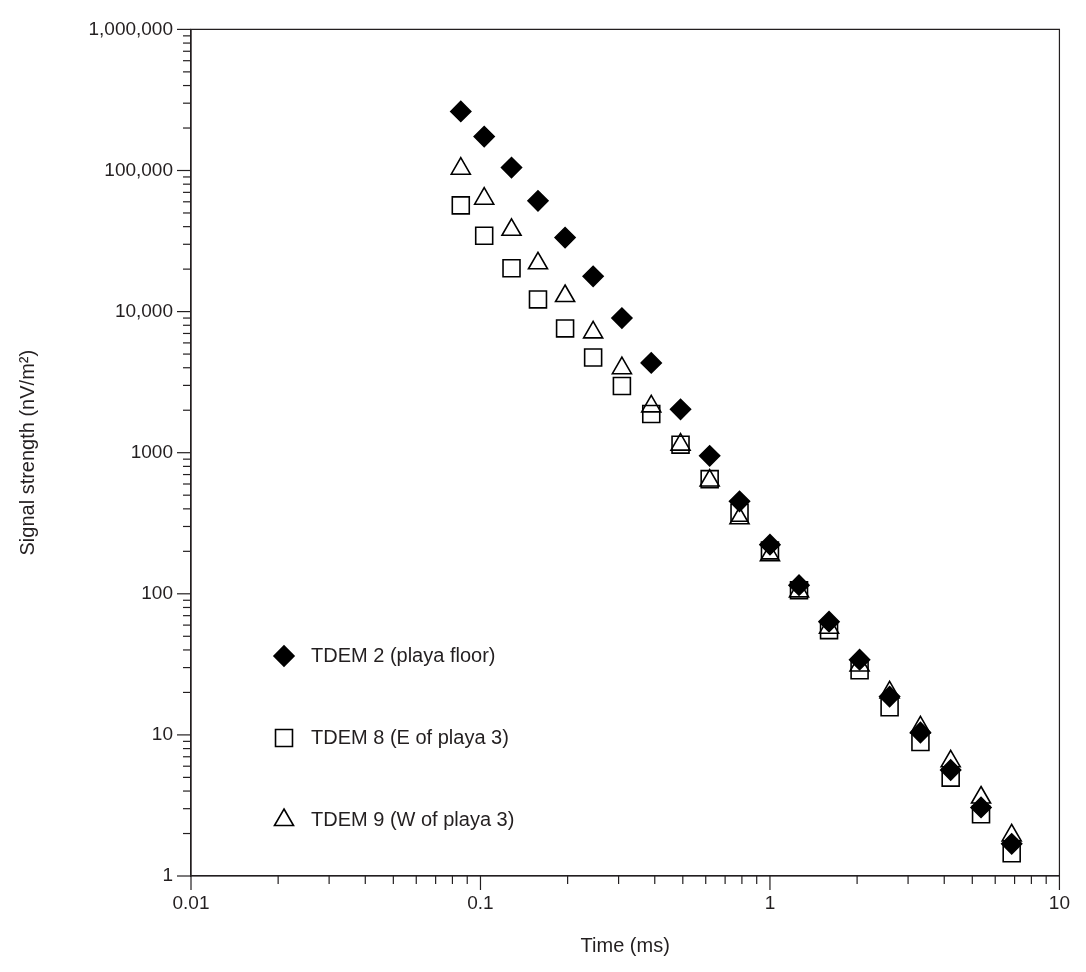 This screenshot has height=972, width=1086. Describe the element at coordinates (410, 736) in the screenshot. I see `legend-label: TDEM 8 (E of playa 3)` at that location.